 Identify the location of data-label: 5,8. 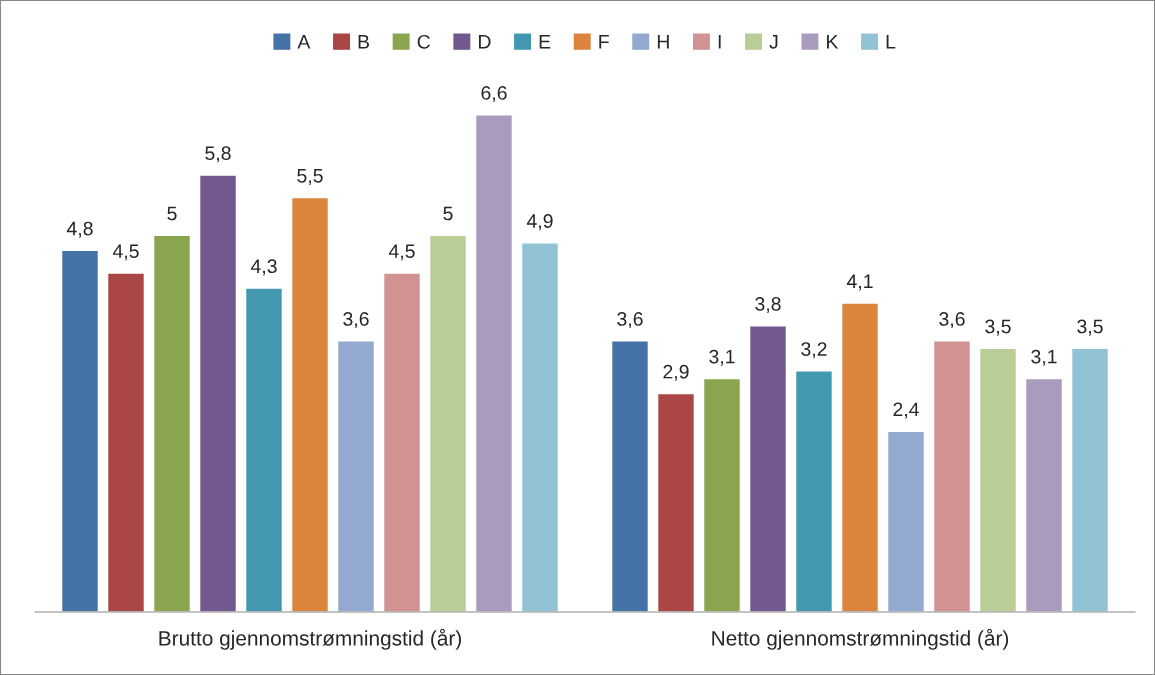
(218, 154).